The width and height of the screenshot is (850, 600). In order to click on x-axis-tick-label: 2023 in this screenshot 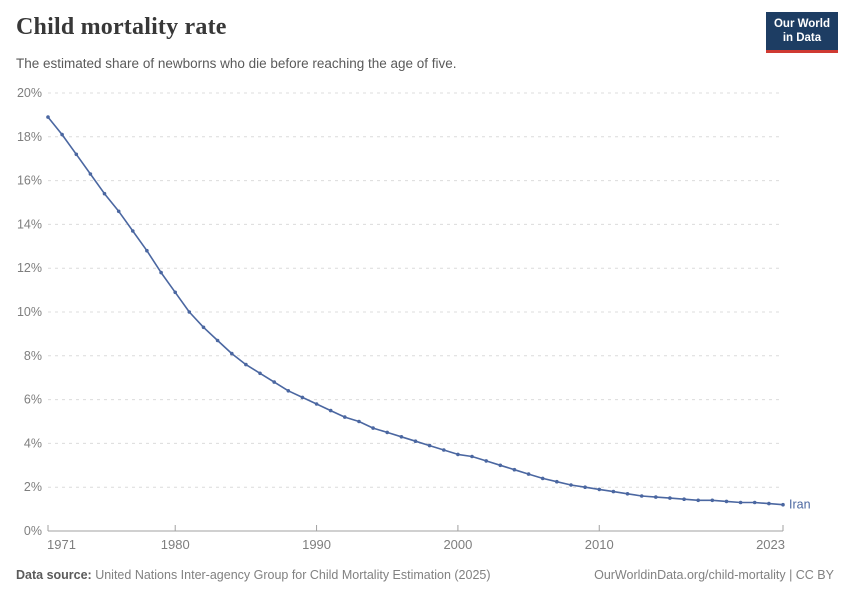, I will do `click(770, 544)`.